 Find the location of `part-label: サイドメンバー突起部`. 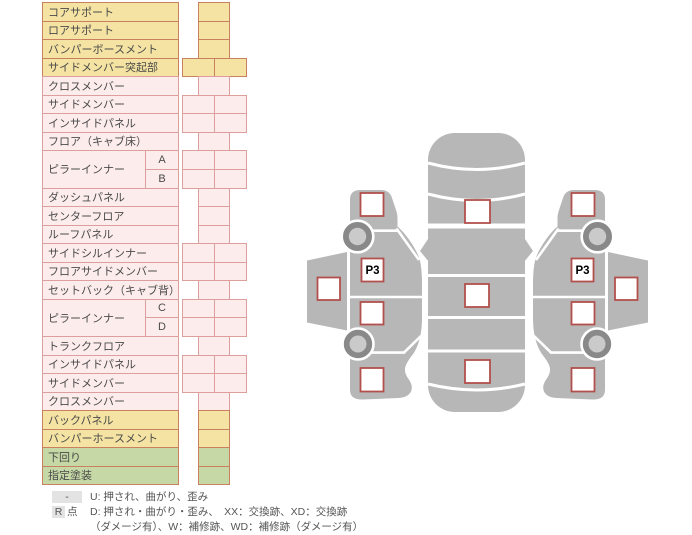

part-label: サイドメンバー突起部 is located at coordinates (110, 67).